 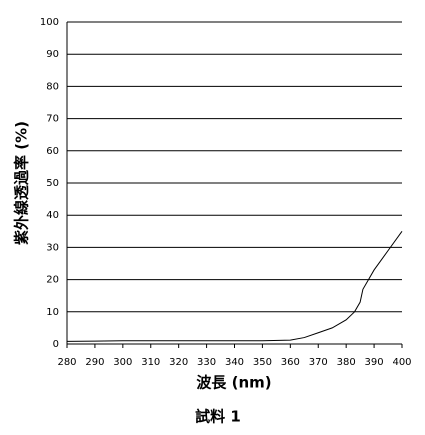 I want to click on x-tick-label: 300, so click(x=122, y=362).